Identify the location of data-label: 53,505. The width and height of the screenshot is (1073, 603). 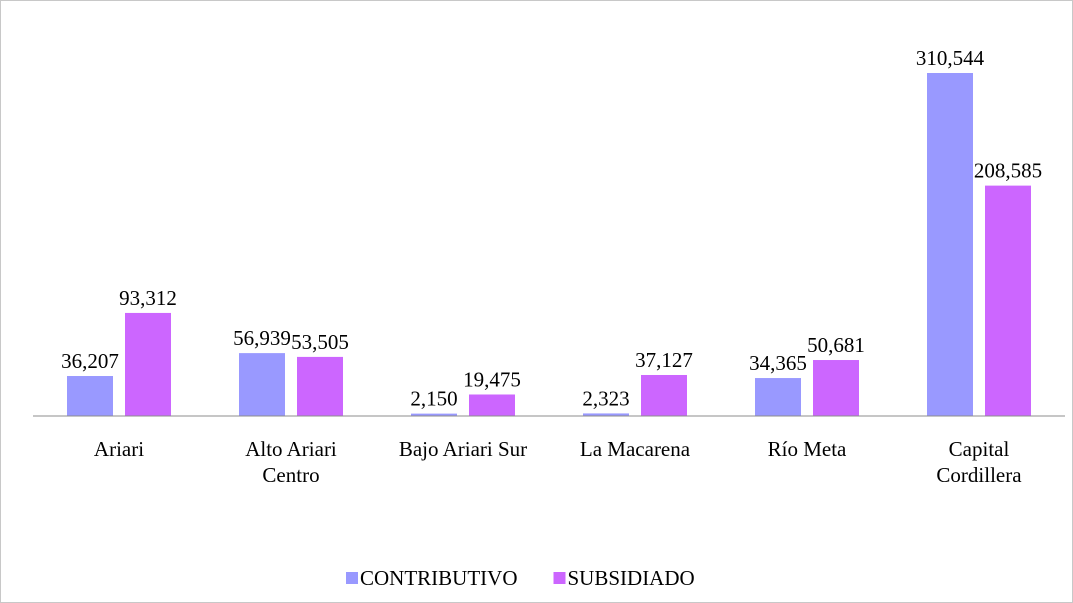
(320, 342).